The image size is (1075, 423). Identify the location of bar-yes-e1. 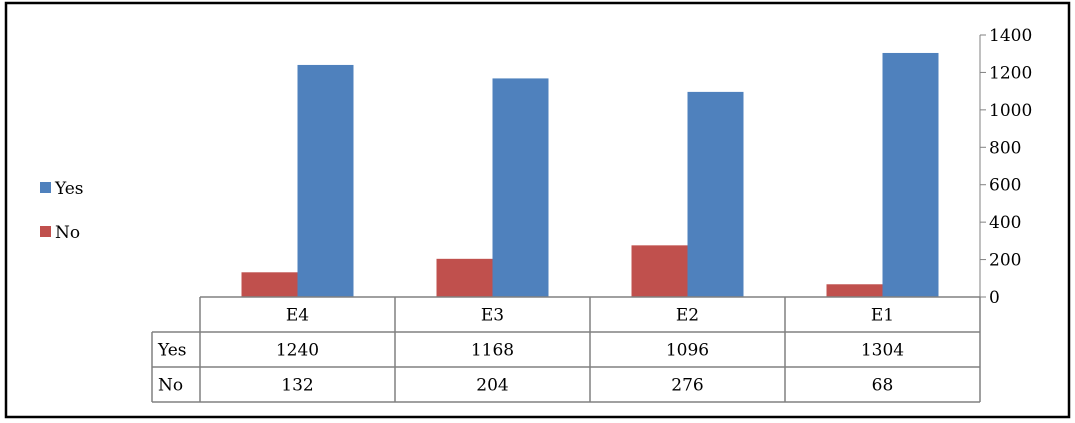
(910, 174).